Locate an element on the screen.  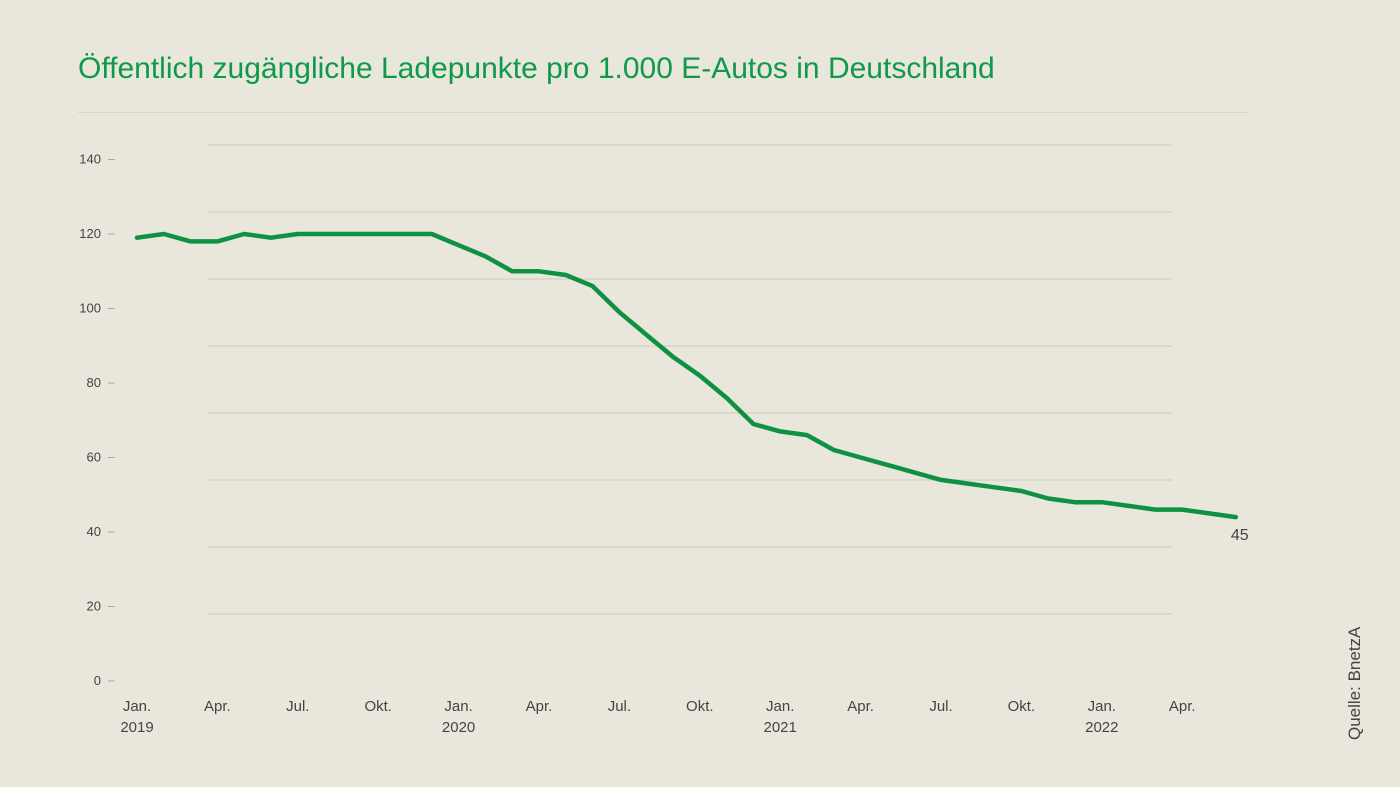
end-value-label: 45 is located at coordinates (1240, 535).